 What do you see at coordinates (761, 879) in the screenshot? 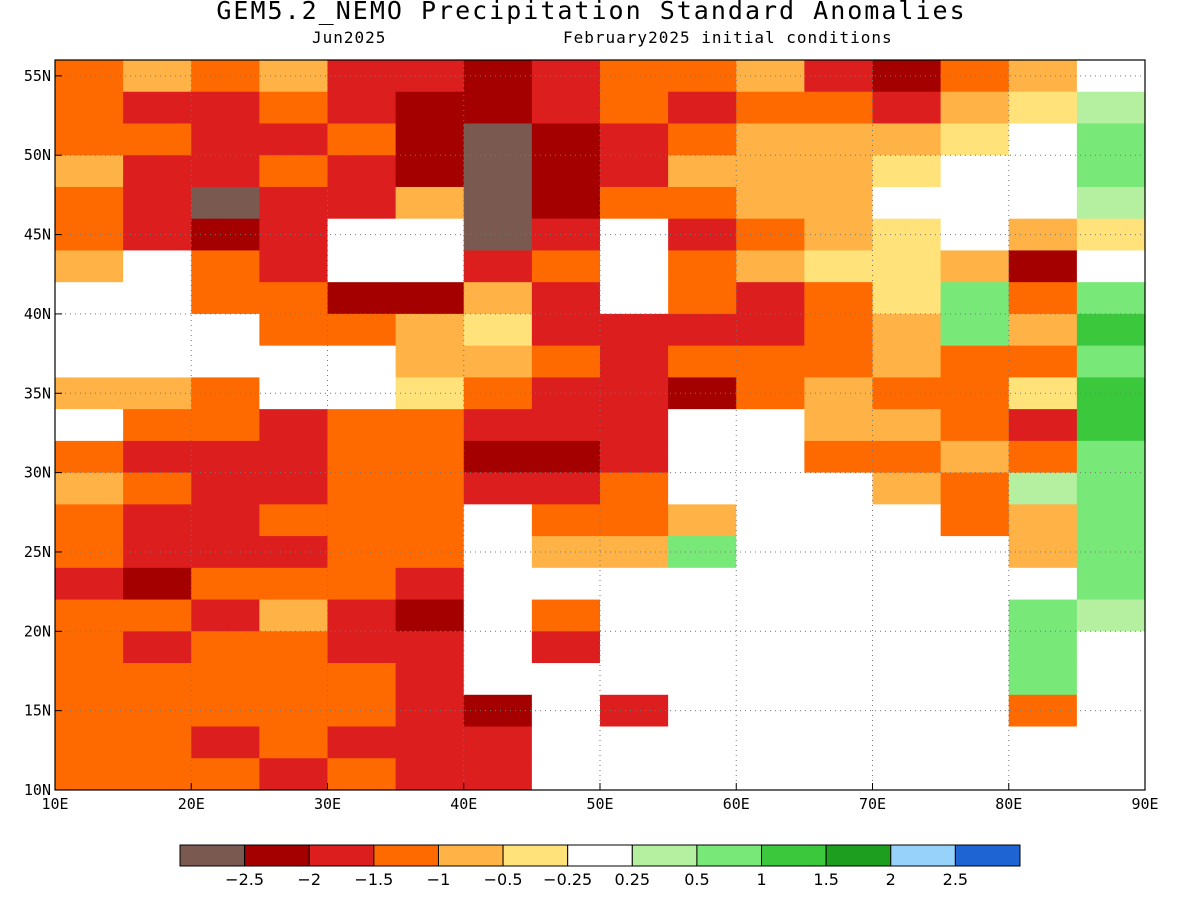
I see `colorbar-label: 1` at bounding box center [761, 879].